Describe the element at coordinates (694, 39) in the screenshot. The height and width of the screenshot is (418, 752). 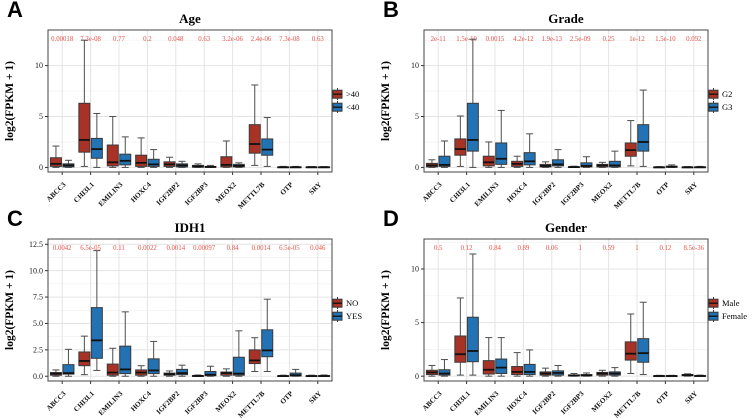
I see `p-value: 0.092` at that location.